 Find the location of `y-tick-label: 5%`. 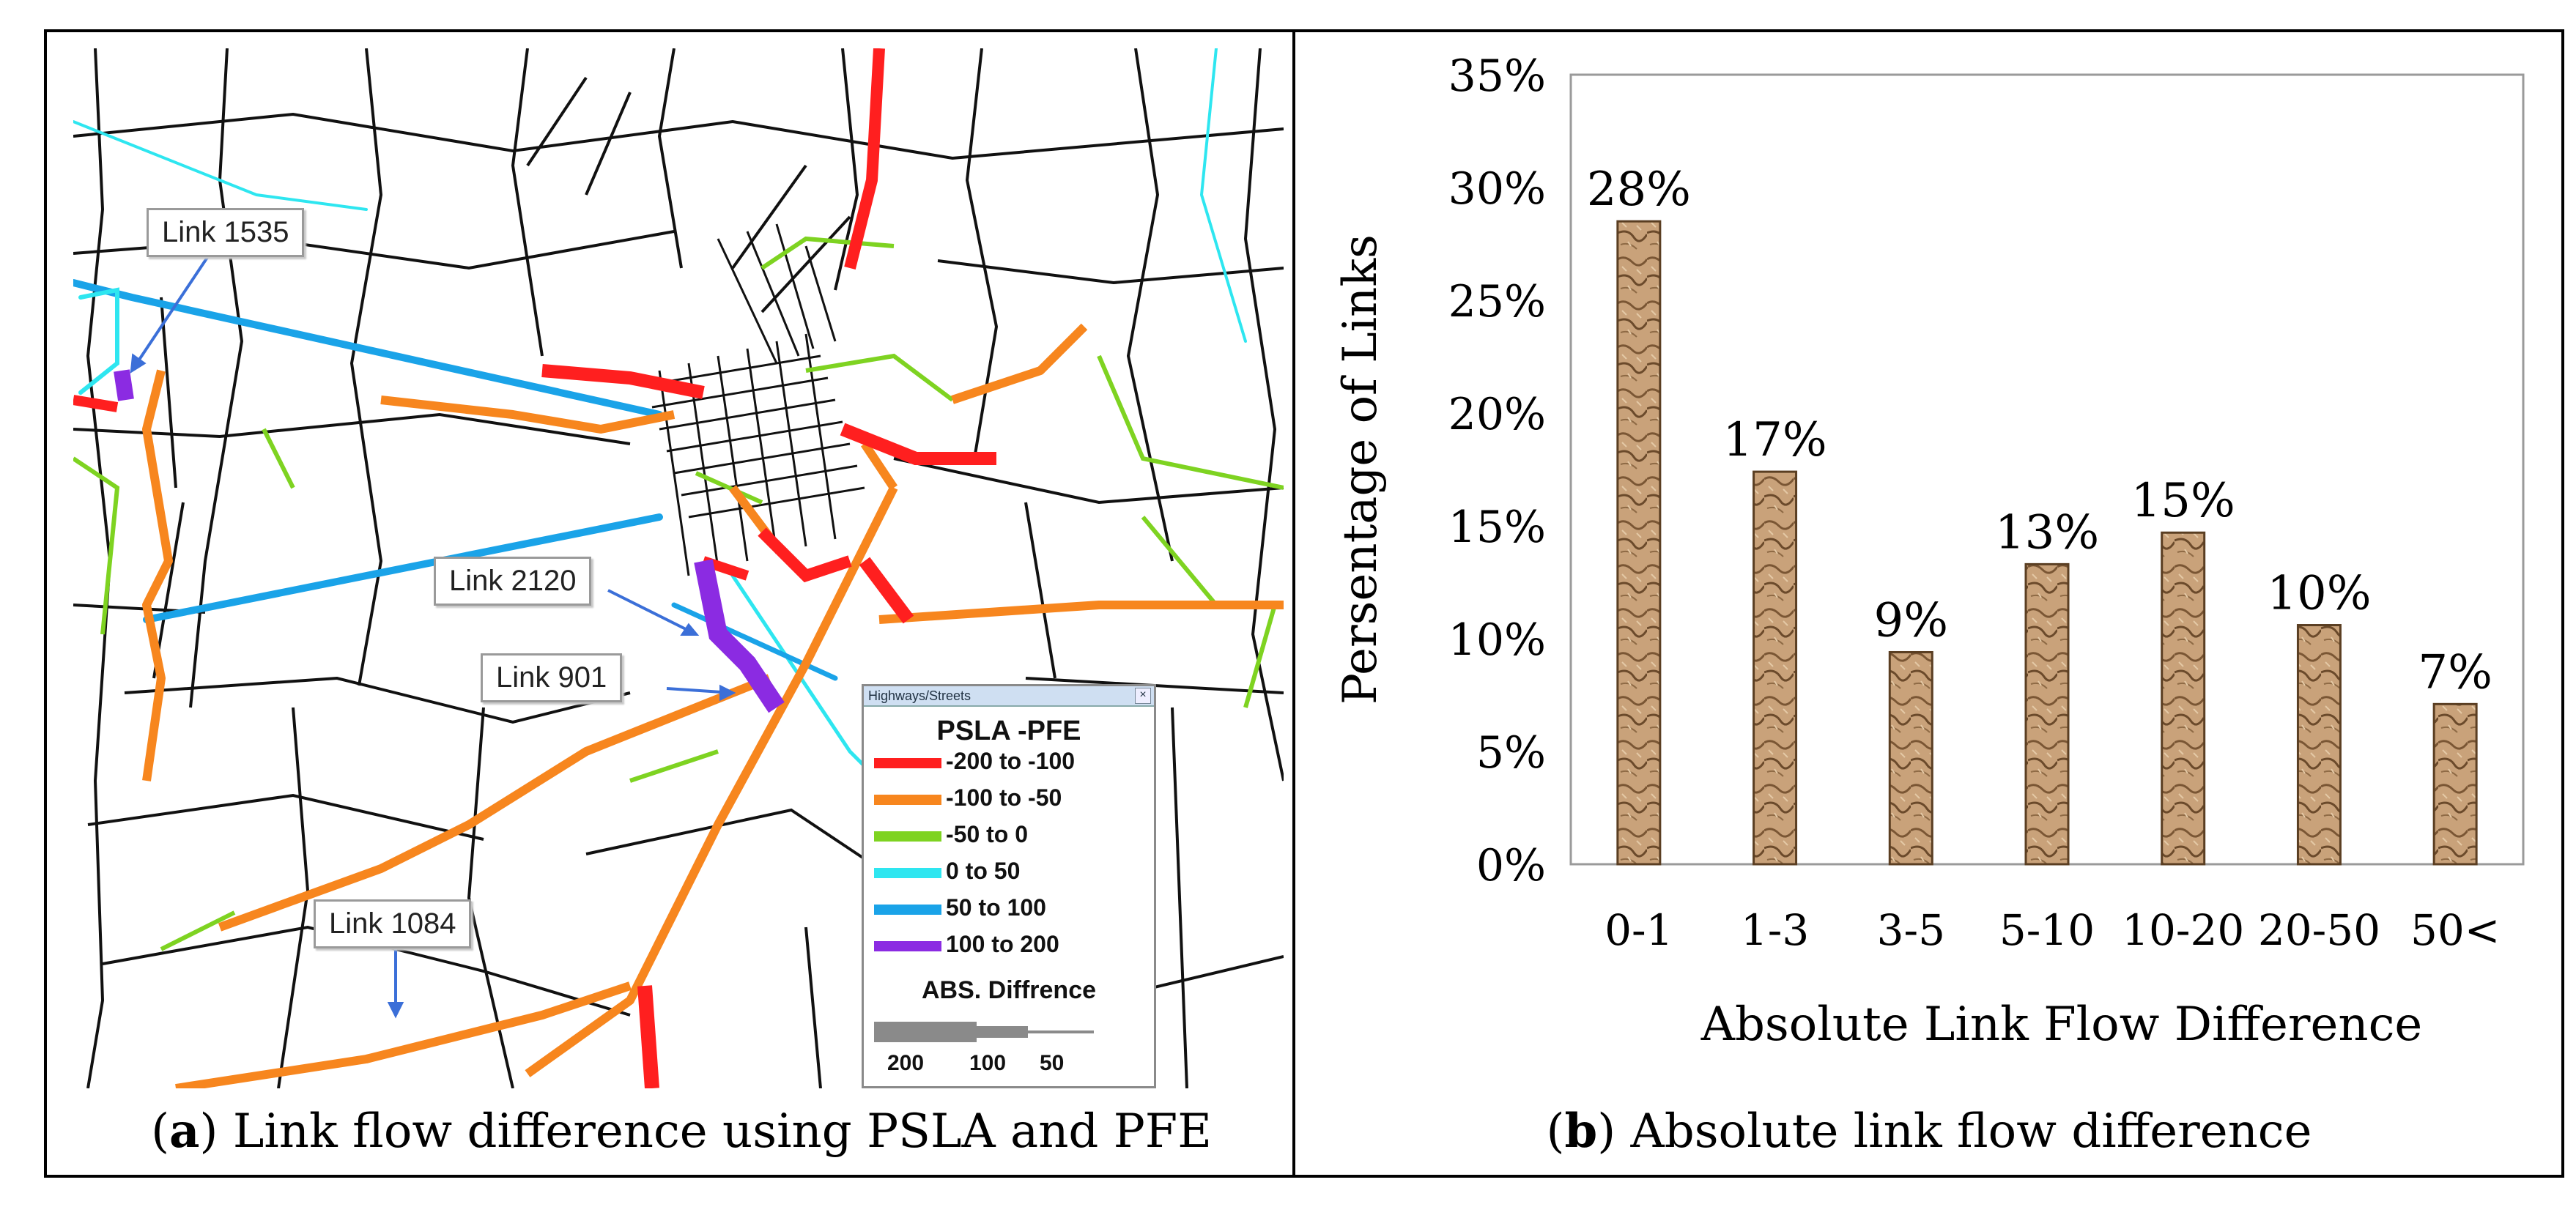

y-tick-label: 5% is located at coordinates (1511, 753).